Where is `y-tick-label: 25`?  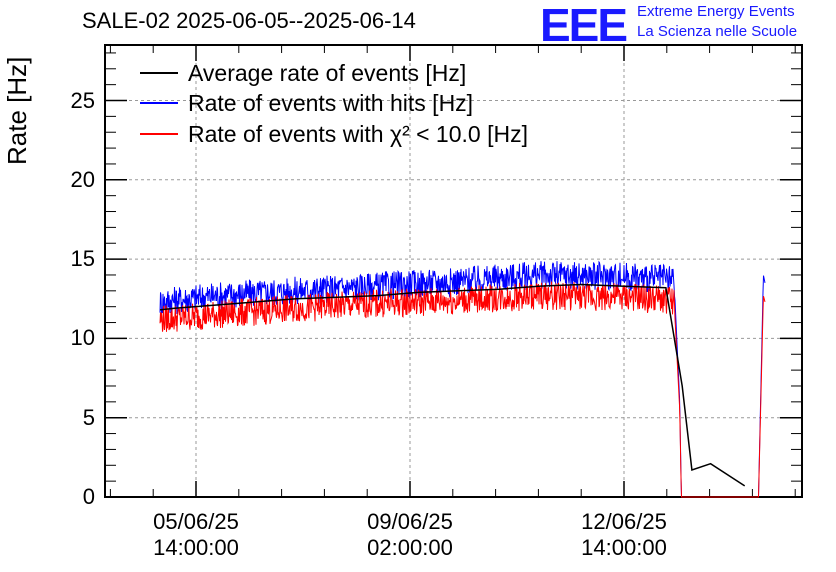 y-tick-label: 25 is located at coordinates (82, 100).